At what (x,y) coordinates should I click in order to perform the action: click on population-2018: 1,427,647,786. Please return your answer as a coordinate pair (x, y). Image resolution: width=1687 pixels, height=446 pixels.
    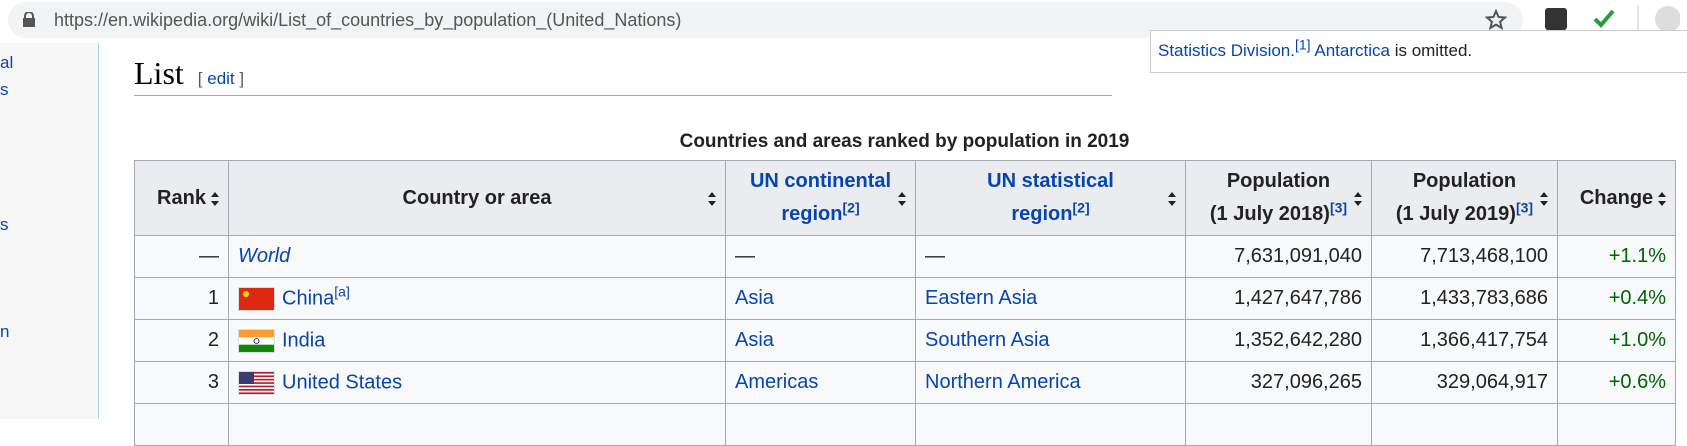
    Looking at the image, I should click on (1278, 298).